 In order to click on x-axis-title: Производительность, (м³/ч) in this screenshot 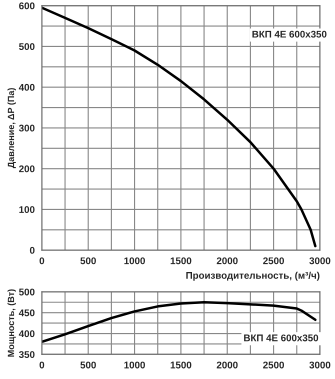, I will do `click(253, 276)`.